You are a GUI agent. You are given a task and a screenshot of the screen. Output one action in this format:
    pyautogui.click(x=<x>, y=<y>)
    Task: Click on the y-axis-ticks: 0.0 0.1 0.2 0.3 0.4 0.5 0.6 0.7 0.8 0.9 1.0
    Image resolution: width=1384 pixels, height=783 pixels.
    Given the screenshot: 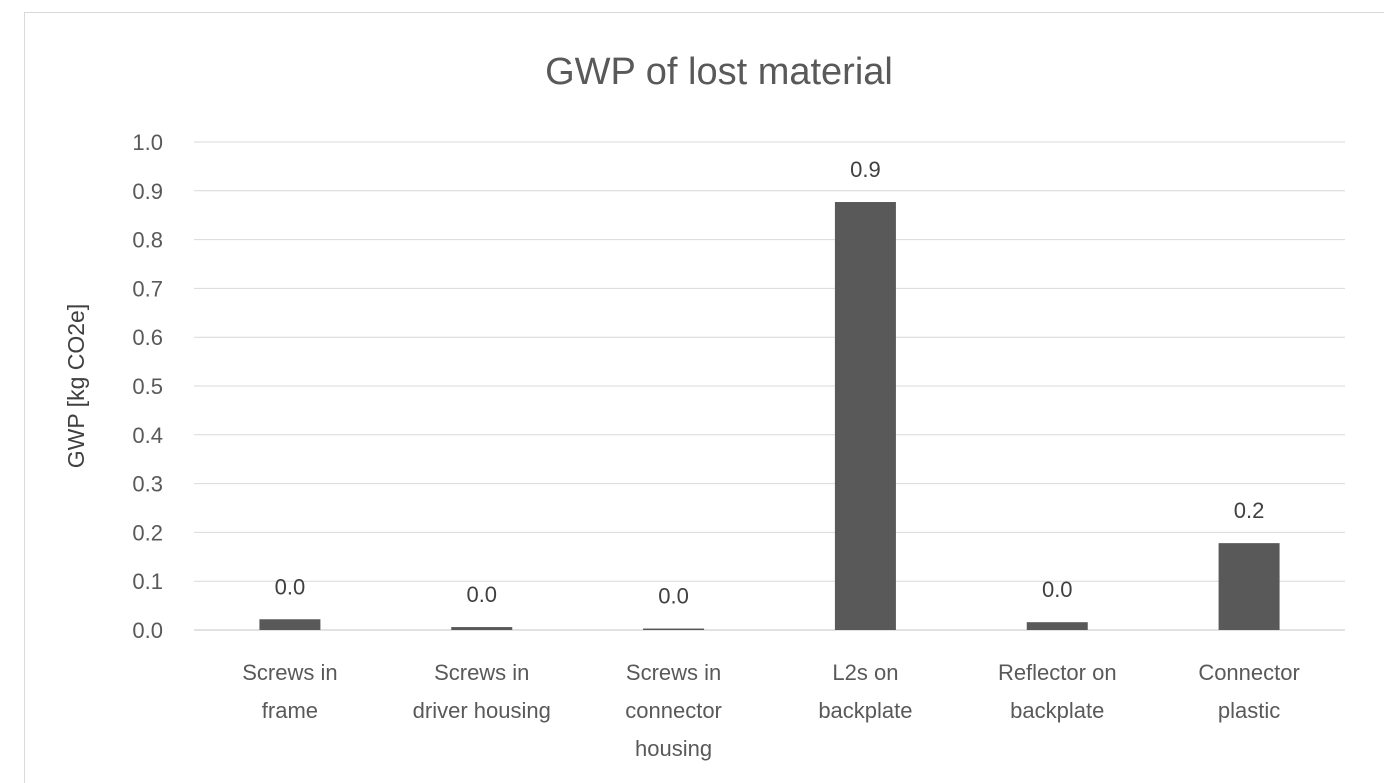 What is the action you would take?
    pyautogui.click(x=147, y=386)
    